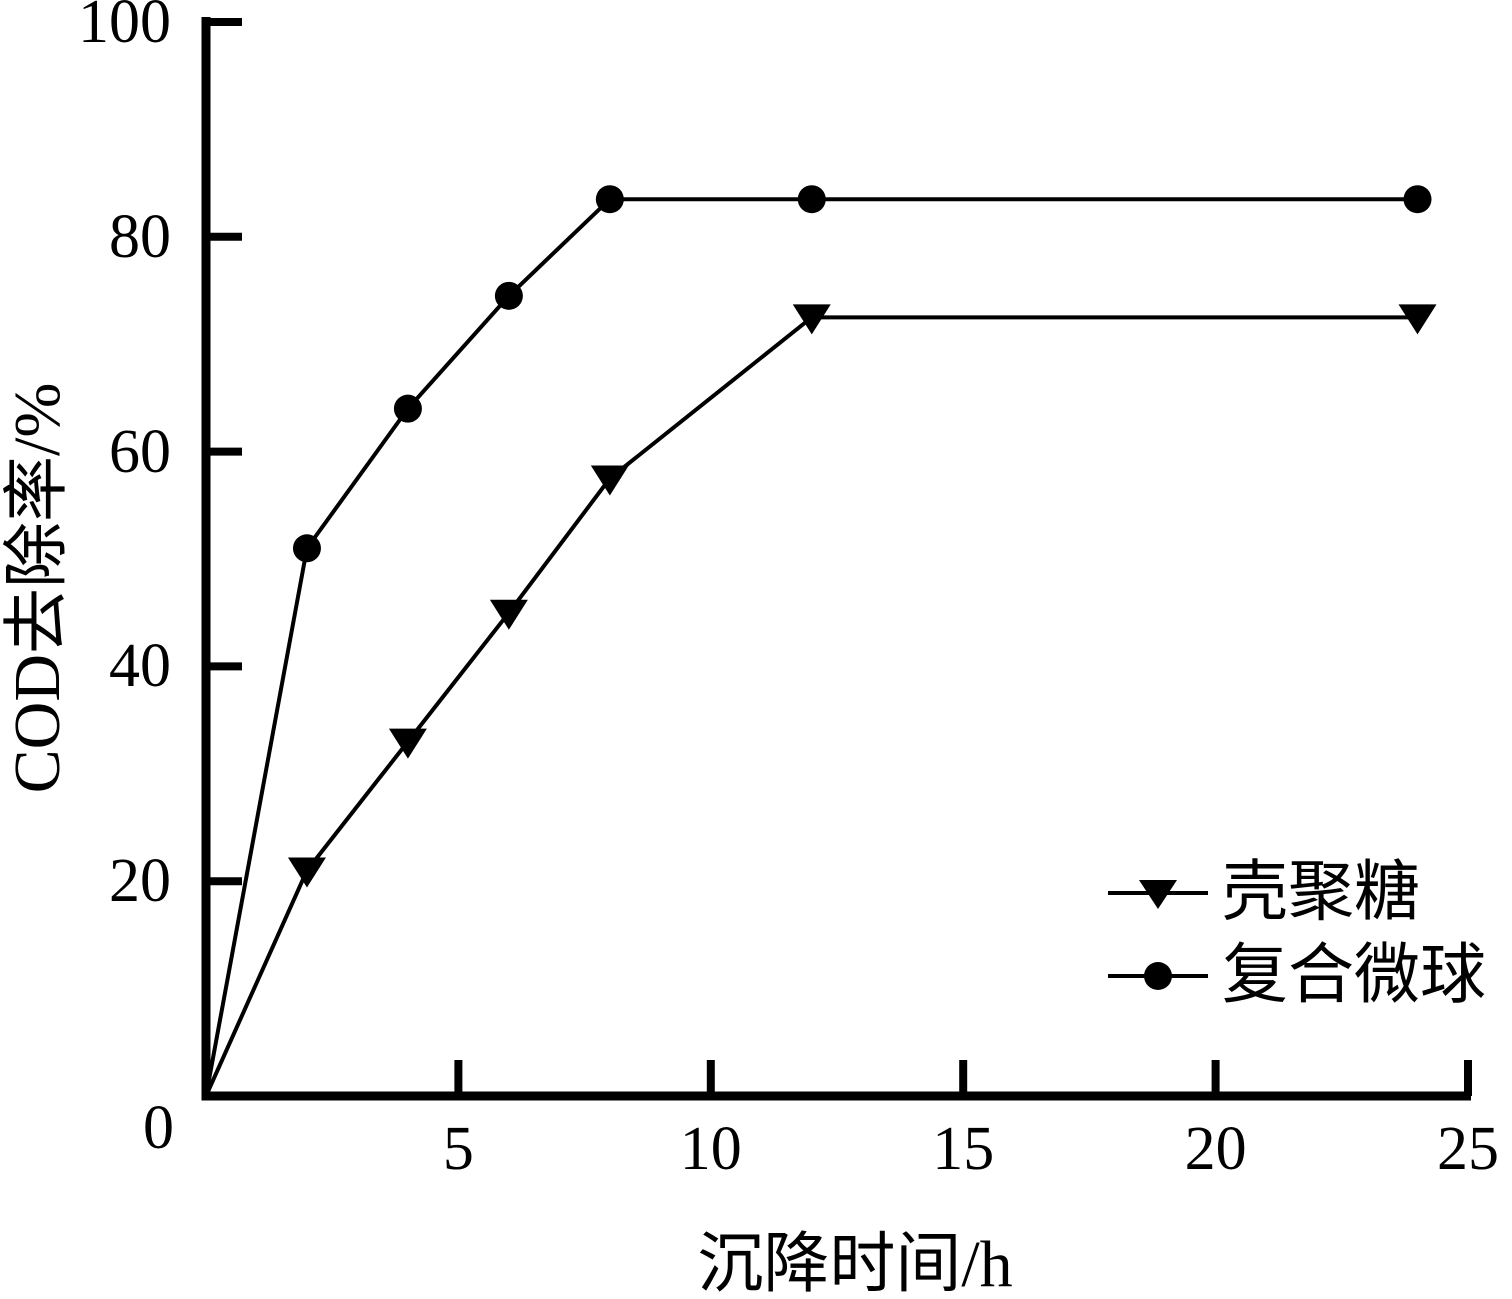 The image size is (1512, 1299). I want to click on circle-marker-icon, so click(1158, 975).